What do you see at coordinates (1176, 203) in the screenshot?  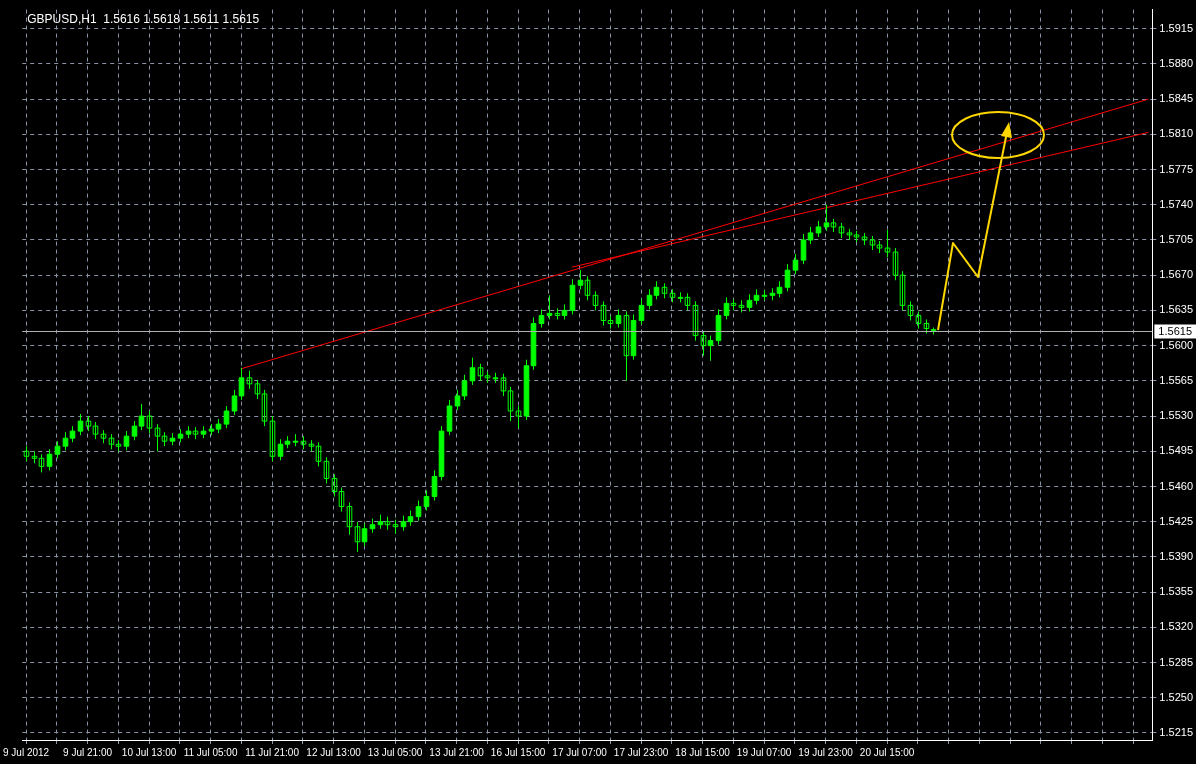 I see `y-tick-label: 1.5740` at bounding box center [1176, 203].